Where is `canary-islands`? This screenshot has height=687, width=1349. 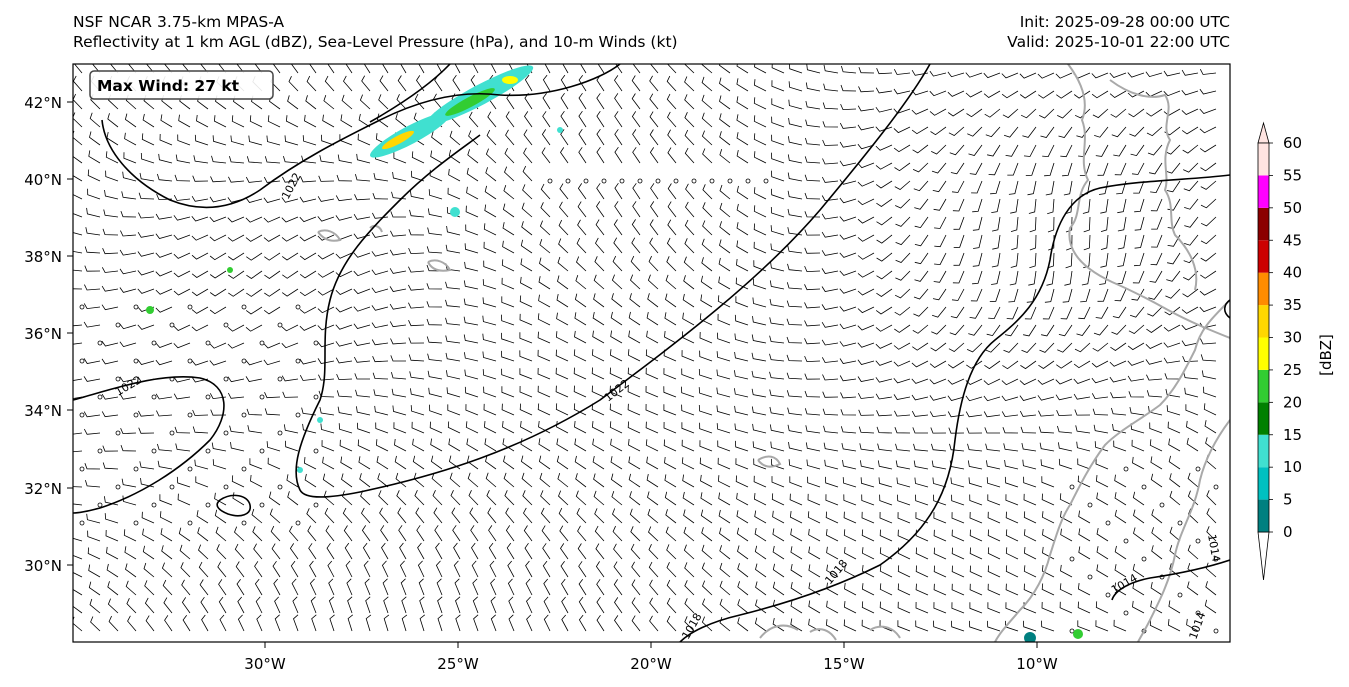 canary-islands is located at coordinates (830, 632).